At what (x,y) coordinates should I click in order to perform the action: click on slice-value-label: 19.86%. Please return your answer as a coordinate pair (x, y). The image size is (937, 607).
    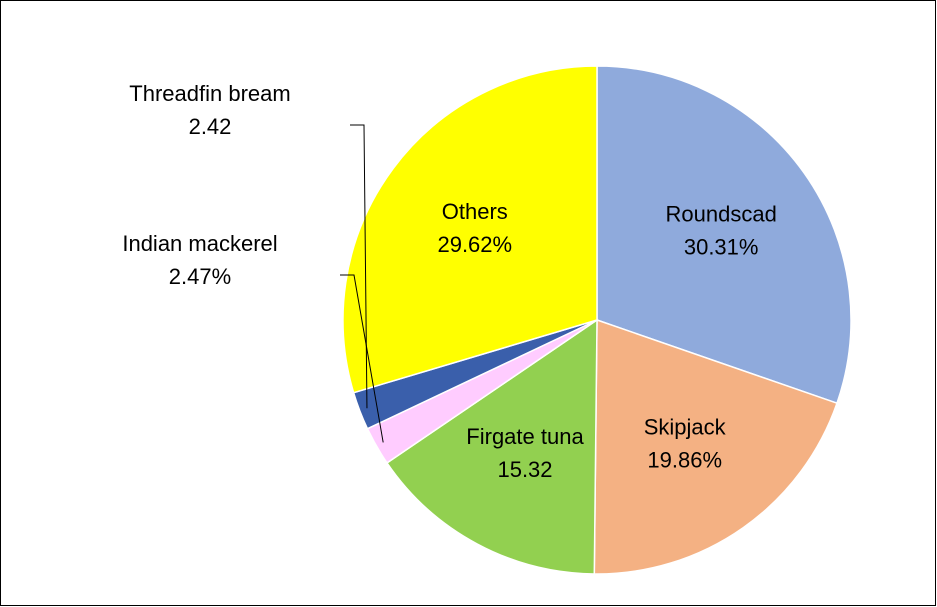
    Looking at the image, I should click on (684, 459).